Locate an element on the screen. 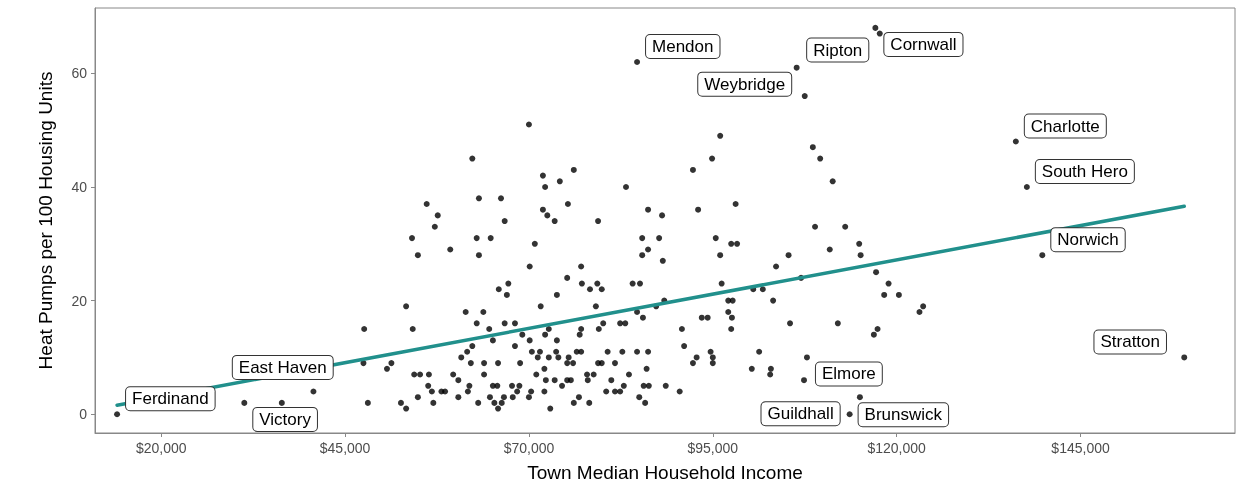 Image resolution: width=1238 pixels, height=487 pixels. annotation: Weybridge is located at coordinates (745, 84).